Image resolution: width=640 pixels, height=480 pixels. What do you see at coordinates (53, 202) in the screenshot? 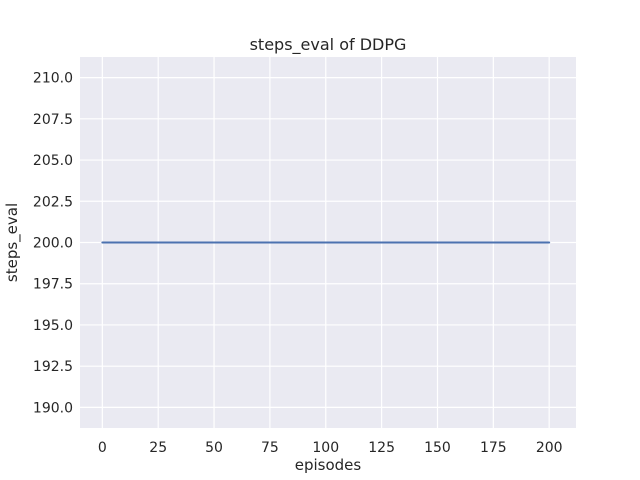
I see `y-tick-label: 202.5` at bounding box center [53, 202].